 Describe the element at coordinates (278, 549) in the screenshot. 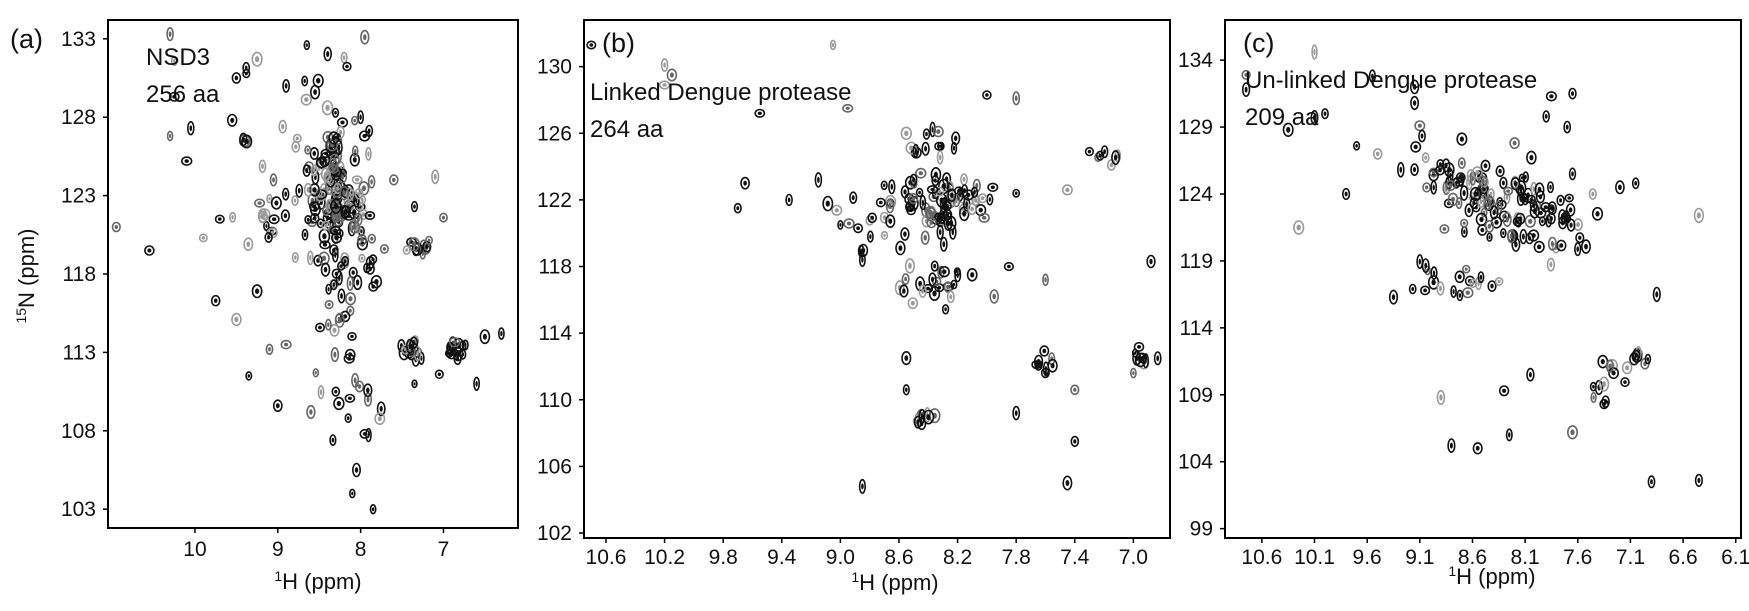

I see `x-tick-label: 9` at that location.